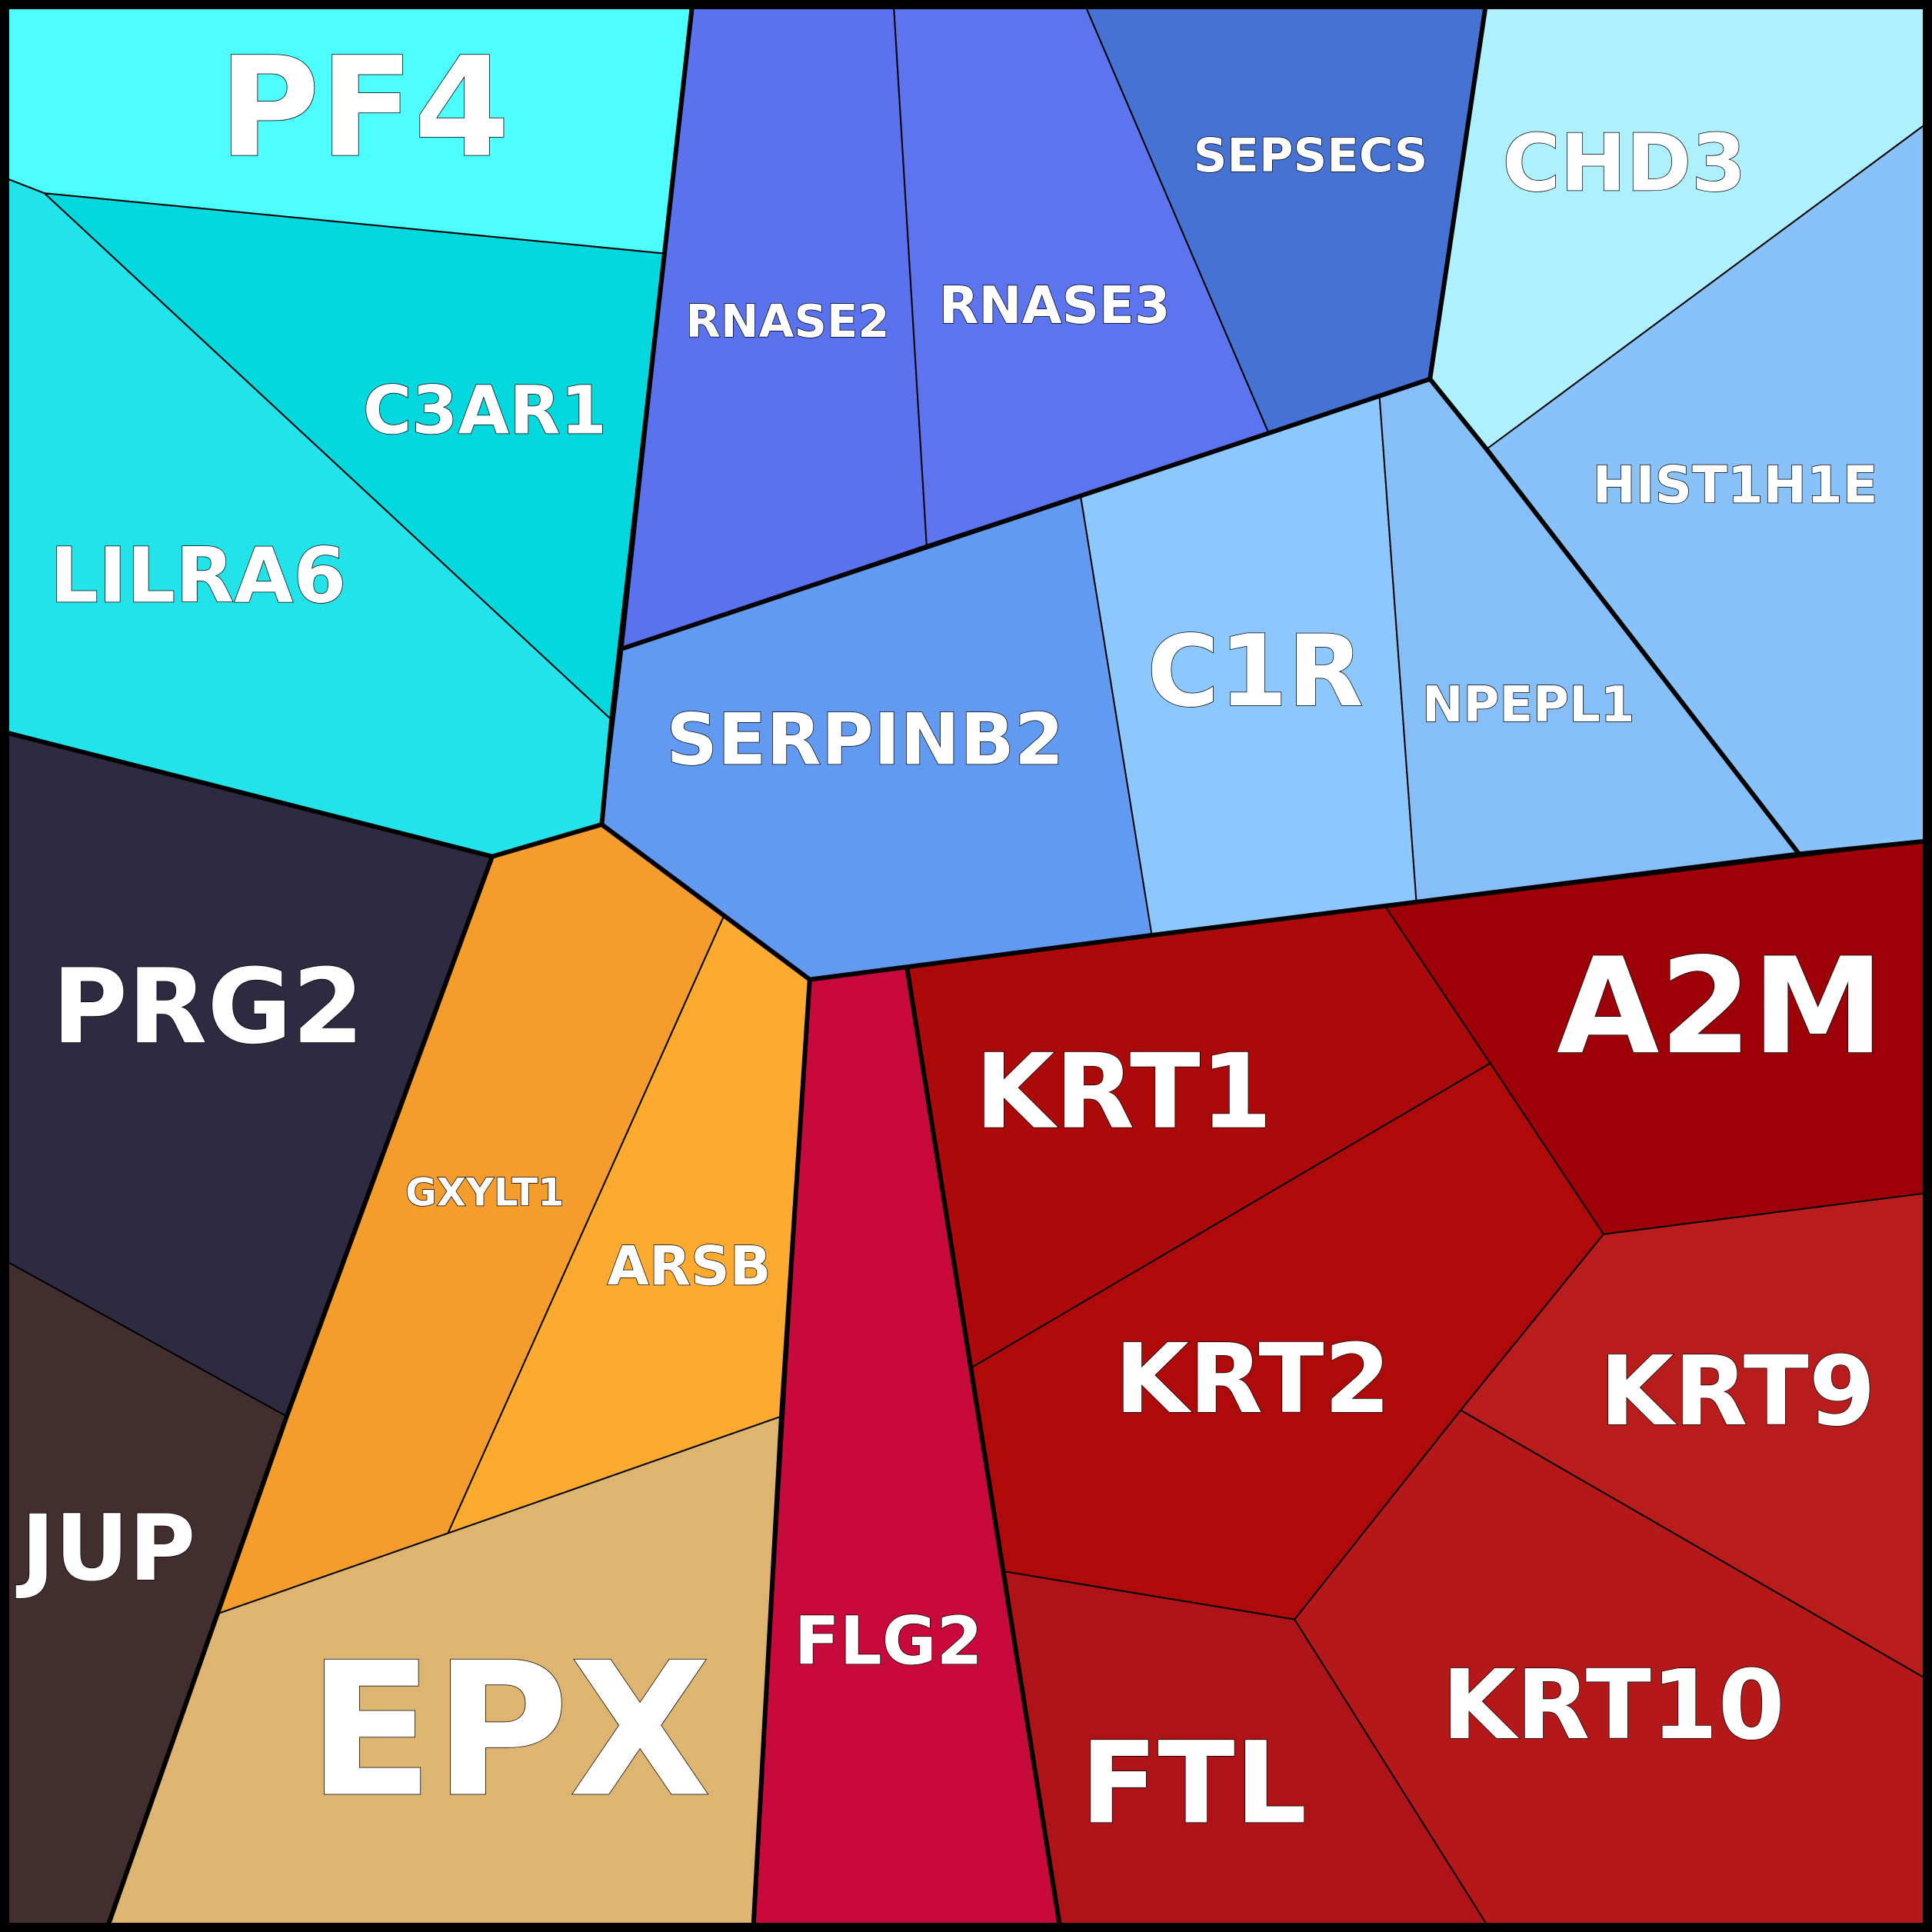  Describe the element at coordinates (363, 108) in the screenshot. I see `label-pf4: PF4` at that location.